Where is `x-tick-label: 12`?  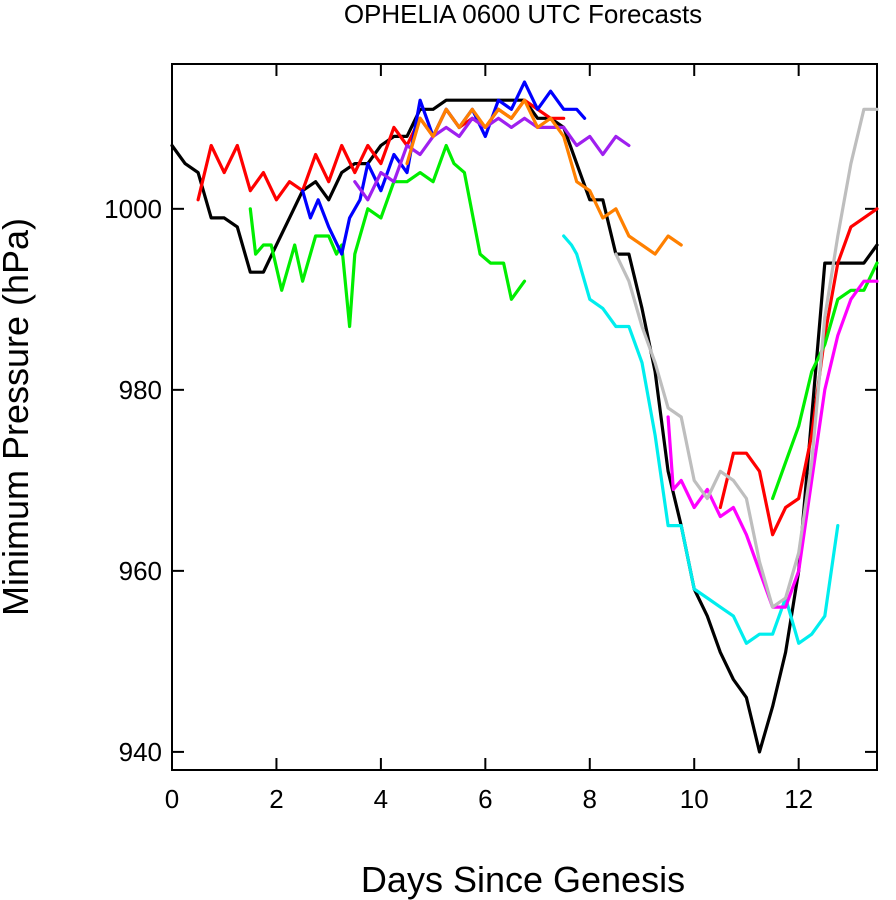 x-tick-label: 12 is located at coordinates (798, 799).